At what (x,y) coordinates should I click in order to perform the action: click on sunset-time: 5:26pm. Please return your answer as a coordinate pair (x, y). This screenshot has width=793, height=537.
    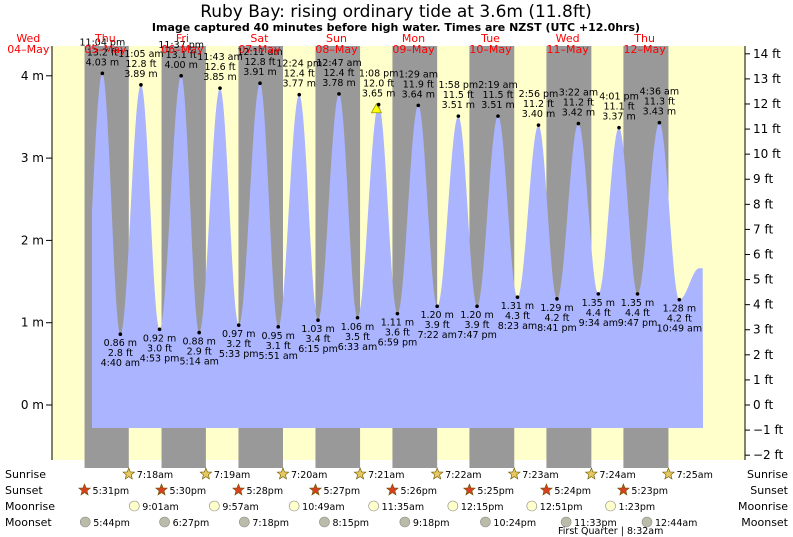
    Looking at the image, I should click on (418, 491).